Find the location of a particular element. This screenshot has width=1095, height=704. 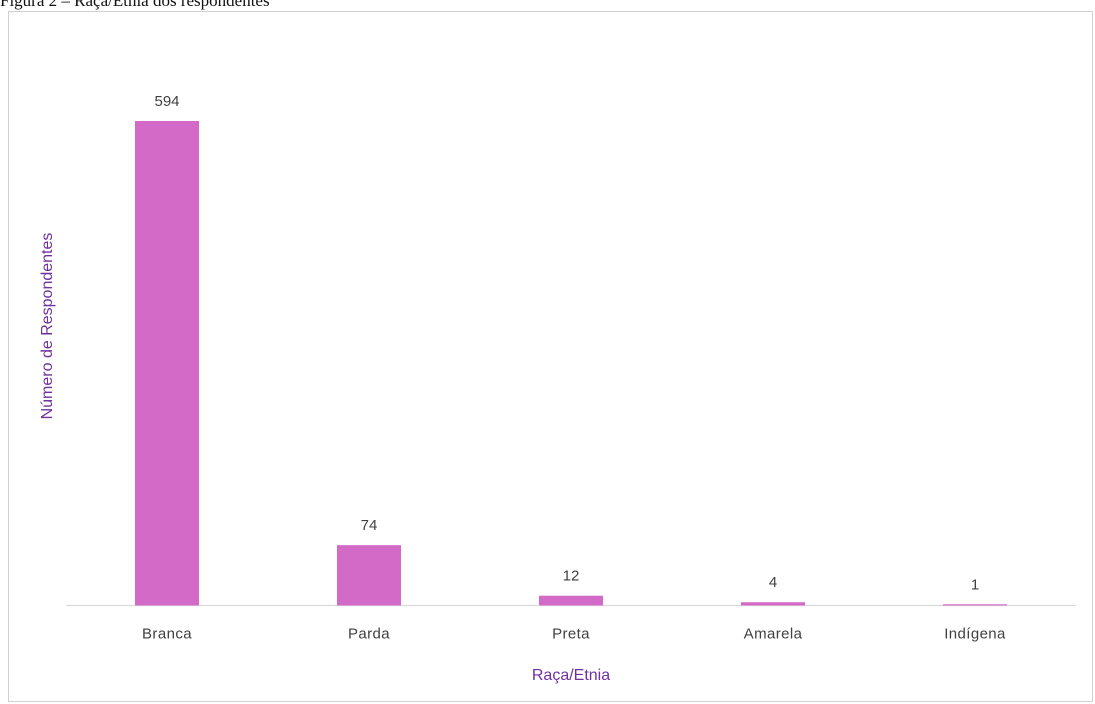

x-axis-title: Raça/Etnia is located at coordinates (571, 675).